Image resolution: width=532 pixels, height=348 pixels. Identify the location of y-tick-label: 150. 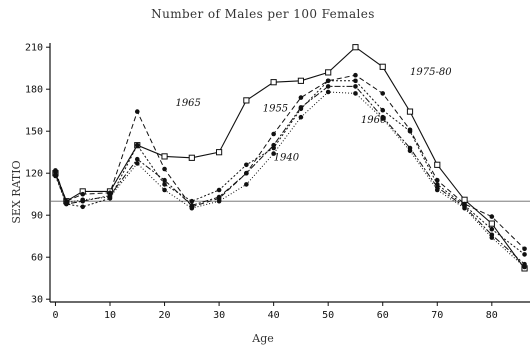
(34, 132).